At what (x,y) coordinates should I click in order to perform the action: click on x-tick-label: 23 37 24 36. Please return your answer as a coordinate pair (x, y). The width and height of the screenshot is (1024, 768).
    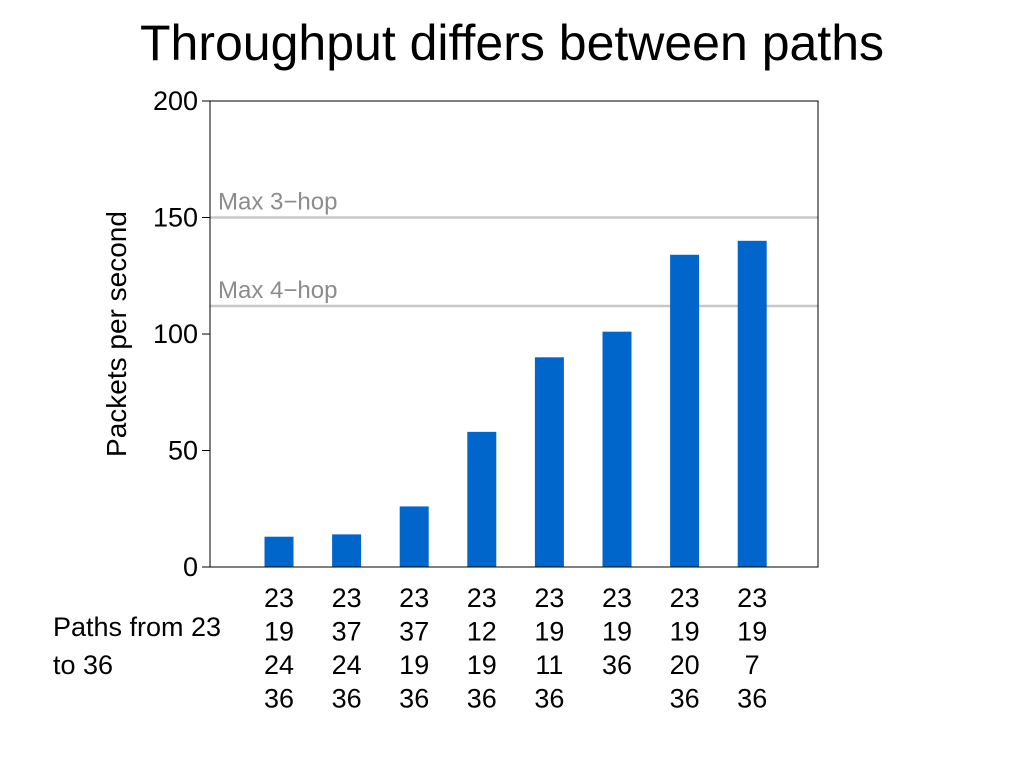
    Looking at the image, I should click on (347, 648).